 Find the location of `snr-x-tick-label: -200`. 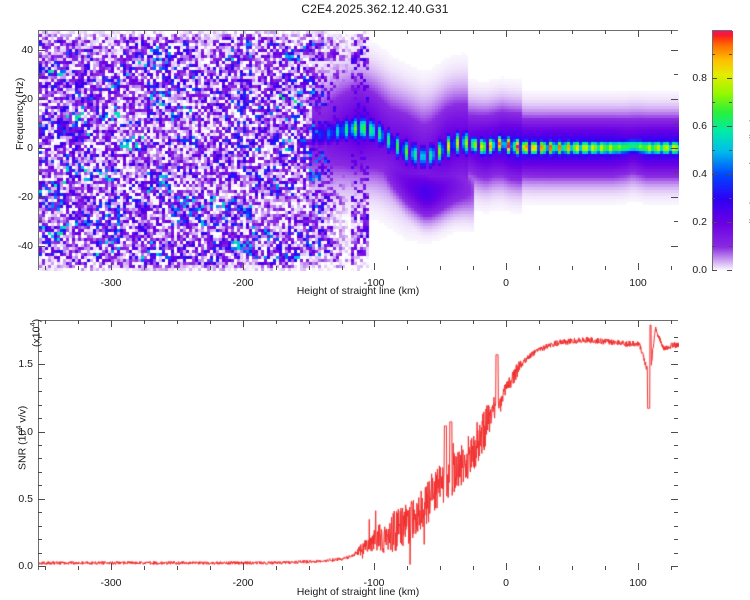

snr-x-tick-label: -200 is located at coordinates (243, 583).